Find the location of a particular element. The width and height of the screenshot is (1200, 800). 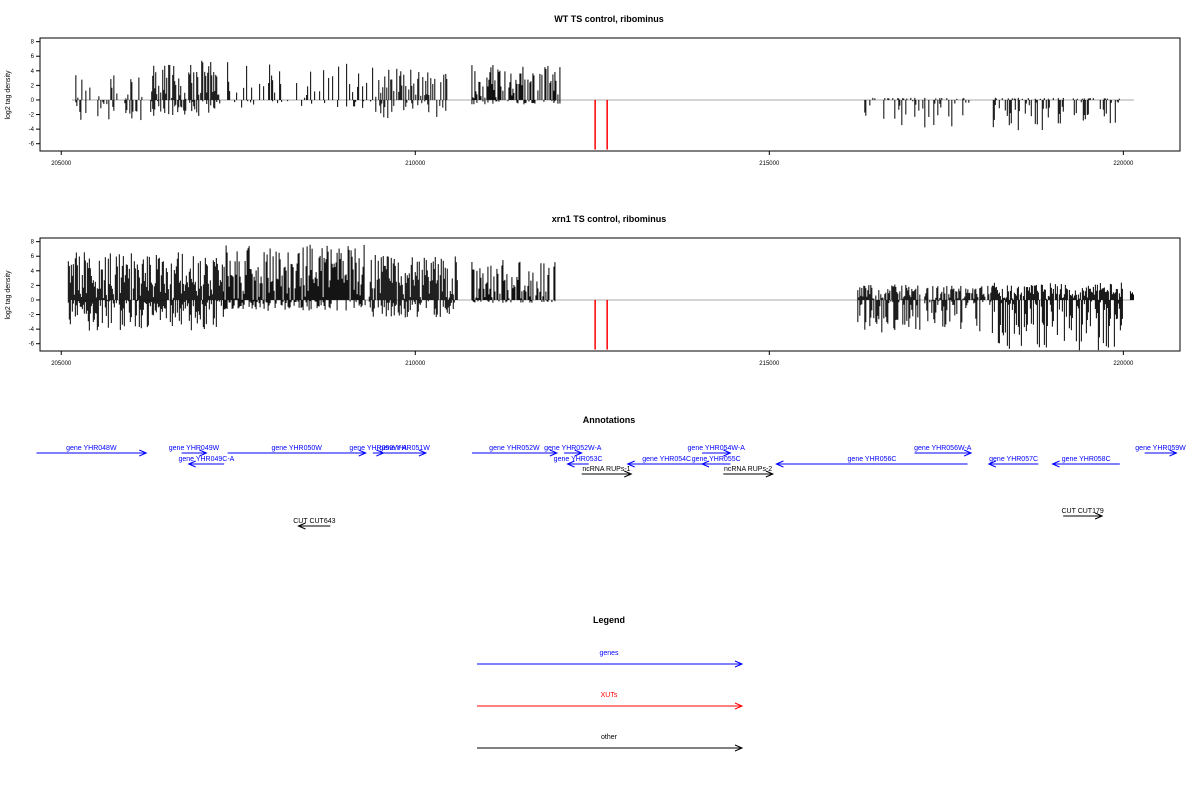

annotation-label: CUT CUT643 is located at coordinates (314, 521).